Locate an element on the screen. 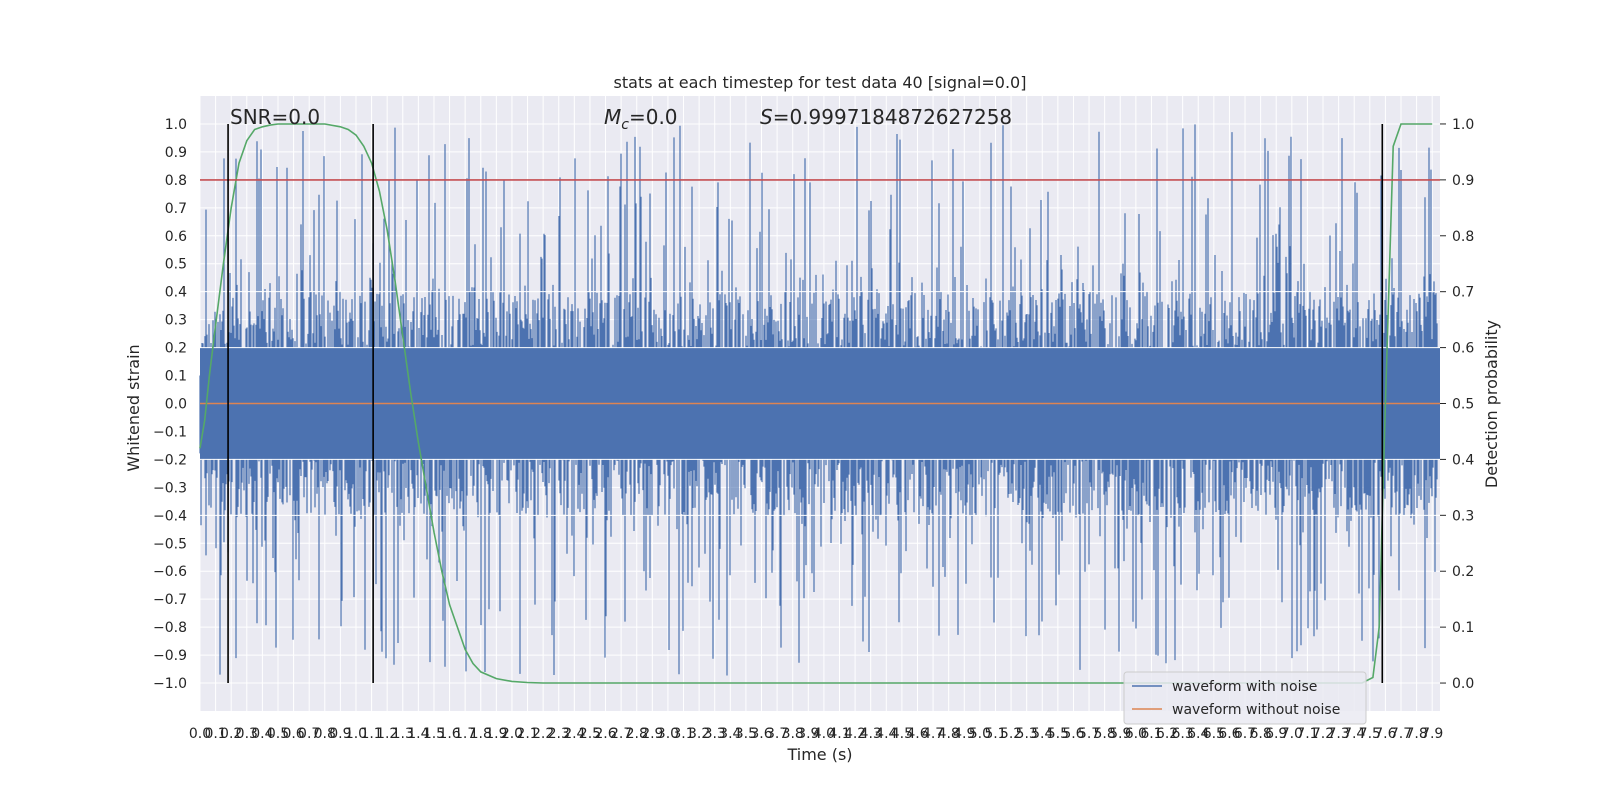  x-tick-label: 7.6 is located at coordinates (1385, 734).